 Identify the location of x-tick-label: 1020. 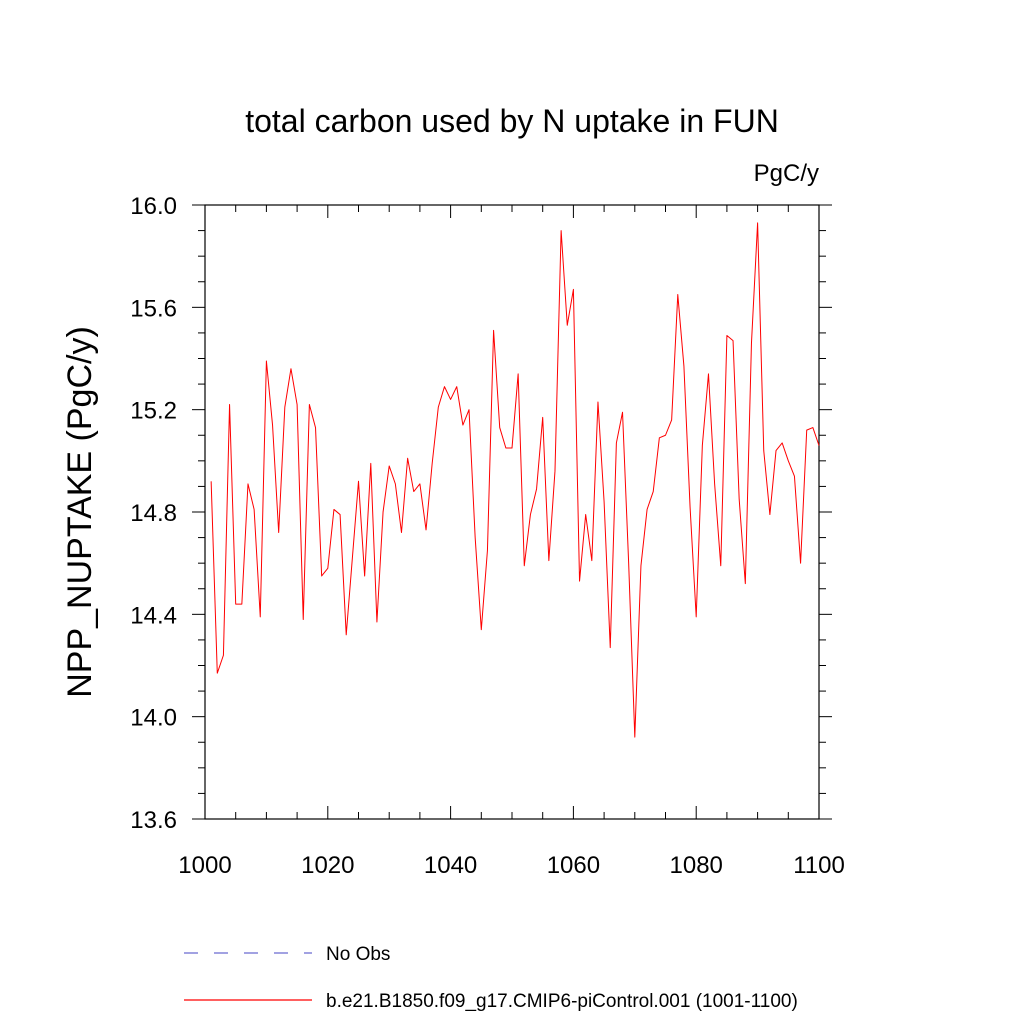
(327, 865).